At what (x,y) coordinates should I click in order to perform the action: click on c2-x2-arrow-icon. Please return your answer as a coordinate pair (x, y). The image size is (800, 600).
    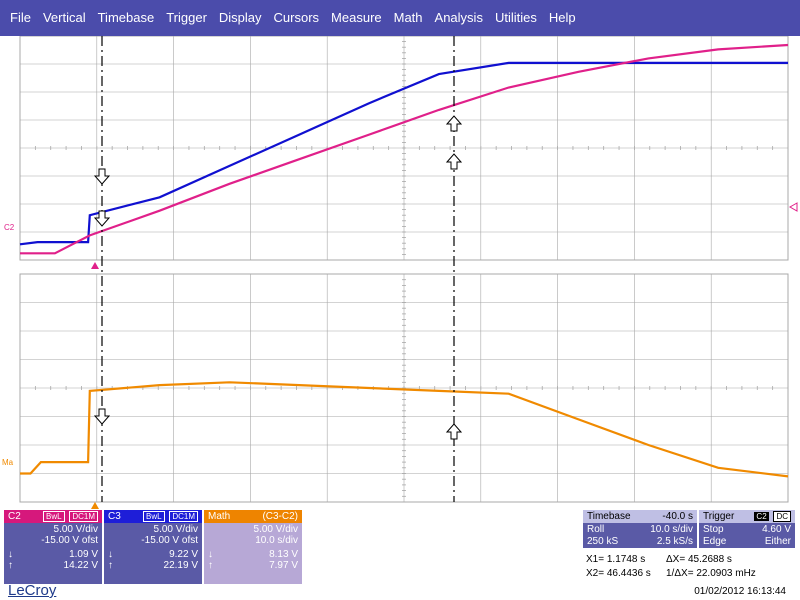
    Looking at the image, I should click on (454, 161).